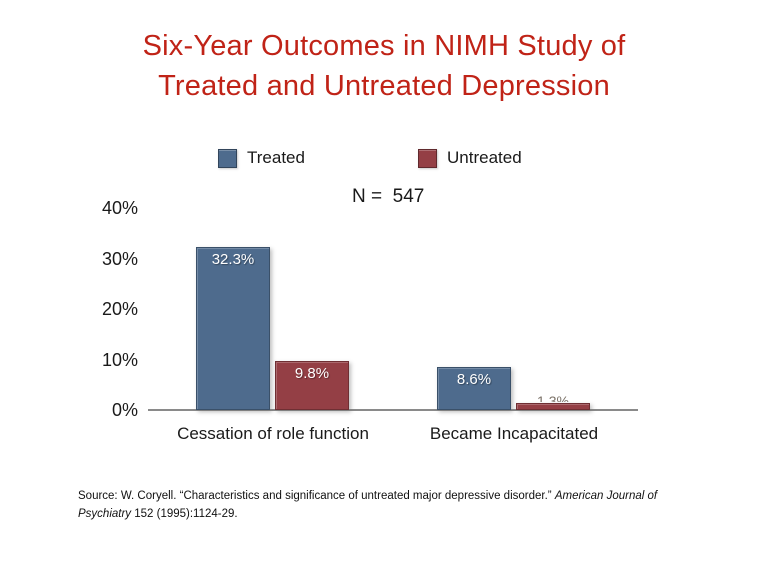  Describe the element at coordinates (384, 46) in the screenshot. I see `slide-title-line1: Six-Year Outcomes in NIMH Study of` at that location.